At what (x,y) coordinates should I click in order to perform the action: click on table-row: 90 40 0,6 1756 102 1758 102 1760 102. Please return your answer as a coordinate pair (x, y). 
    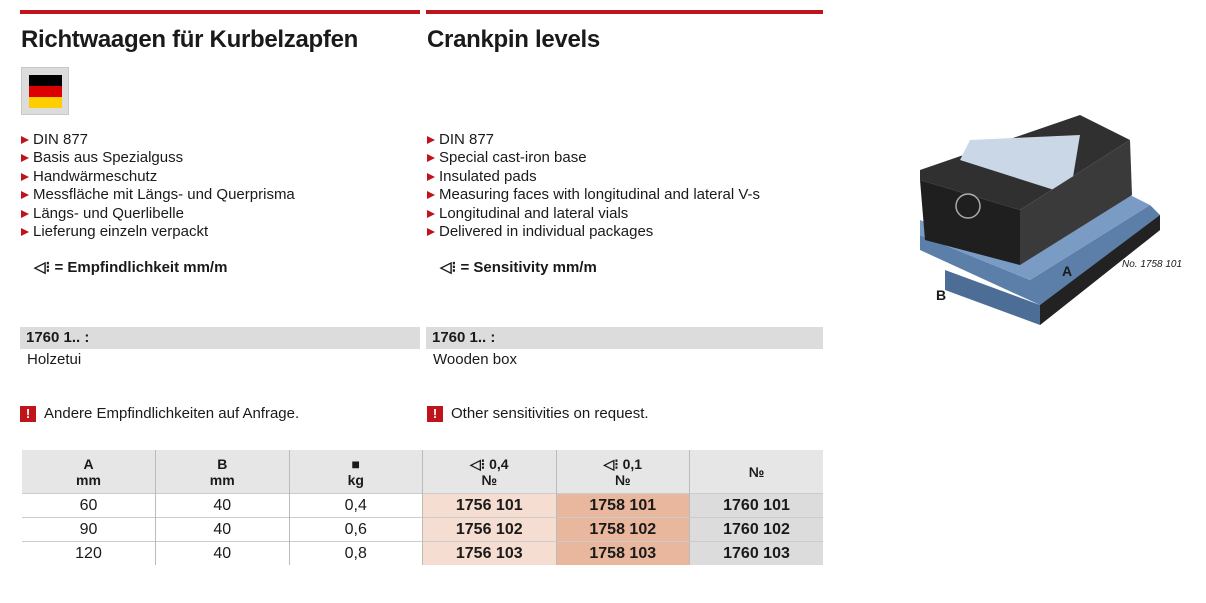
    Looking at the image, I should click on (422, 529).